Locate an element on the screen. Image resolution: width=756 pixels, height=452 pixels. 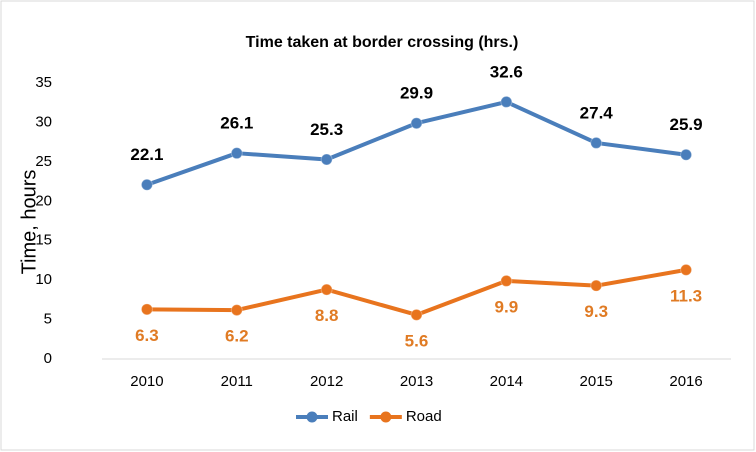
x-tick-label: 2010 is located at coordinates (146, 381).